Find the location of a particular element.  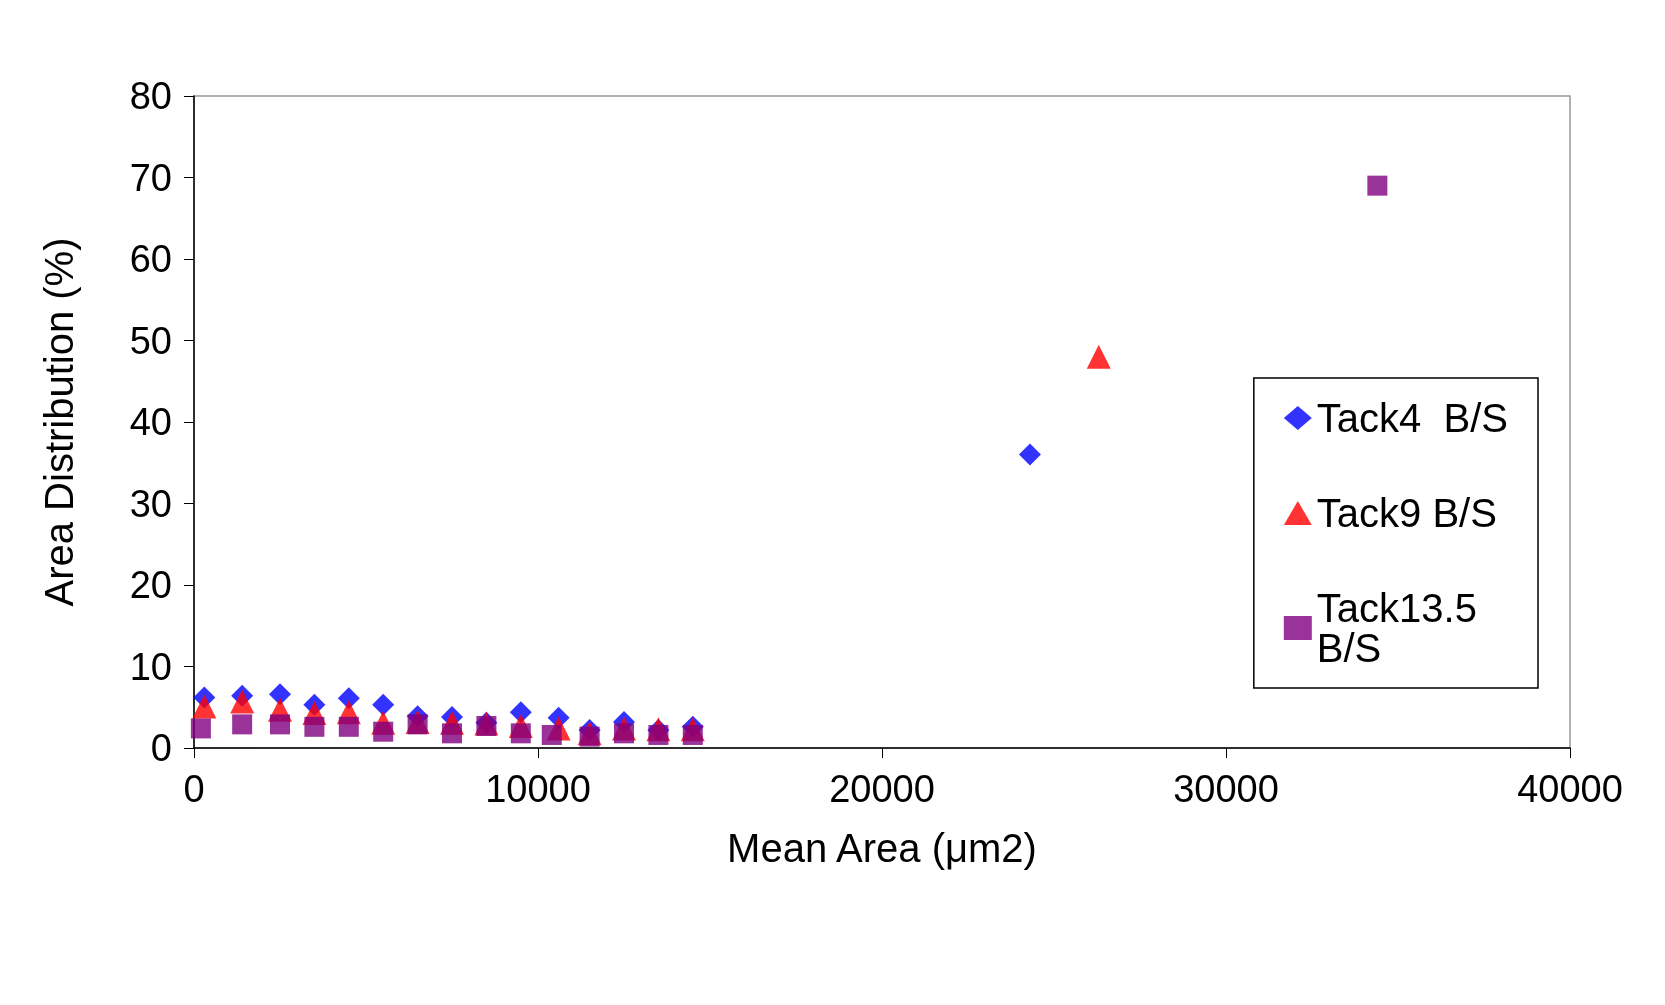

y-tick-label: 30 is located at coordinates (150, 503).